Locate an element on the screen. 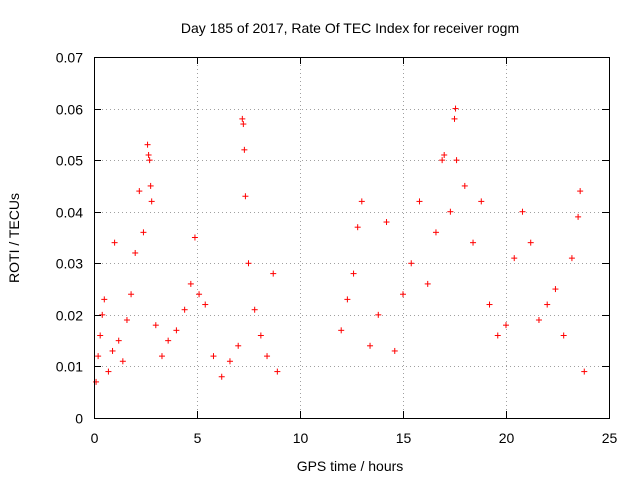 This screenshot has height=480, width=640. x-tick-label: 25 is located at coordinates (610, 438).